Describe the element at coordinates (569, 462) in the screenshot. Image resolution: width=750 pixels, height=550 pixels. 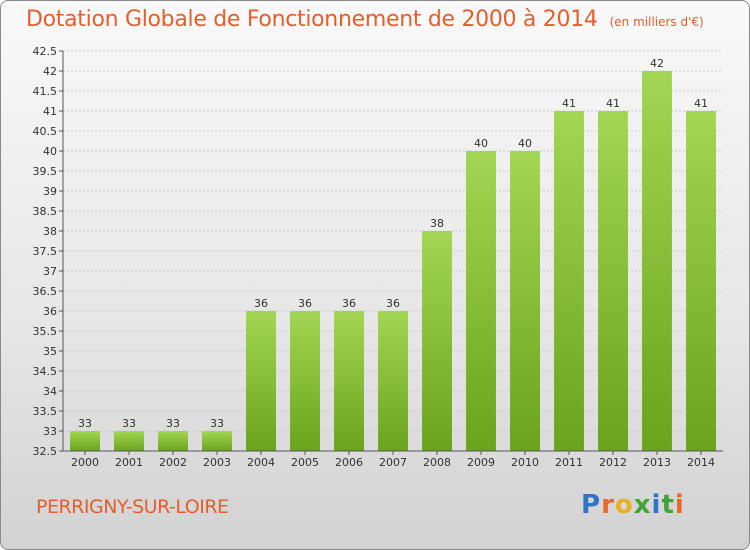
I see `x-tick-label: 2011` at that location.